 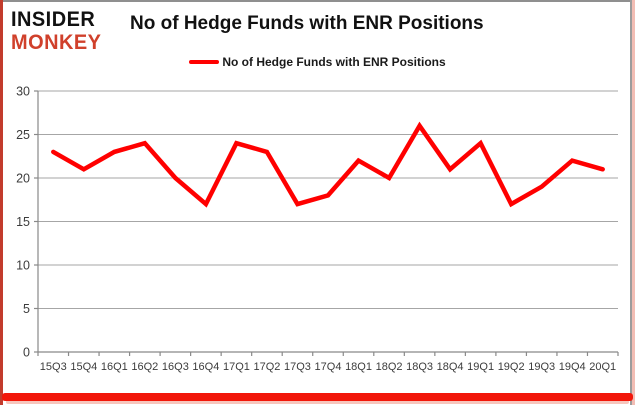 What do you see at coordinates (541, 367) in the screenshot?
I see `x-axis-label: 19Q3` at bounding box center [541, 367].